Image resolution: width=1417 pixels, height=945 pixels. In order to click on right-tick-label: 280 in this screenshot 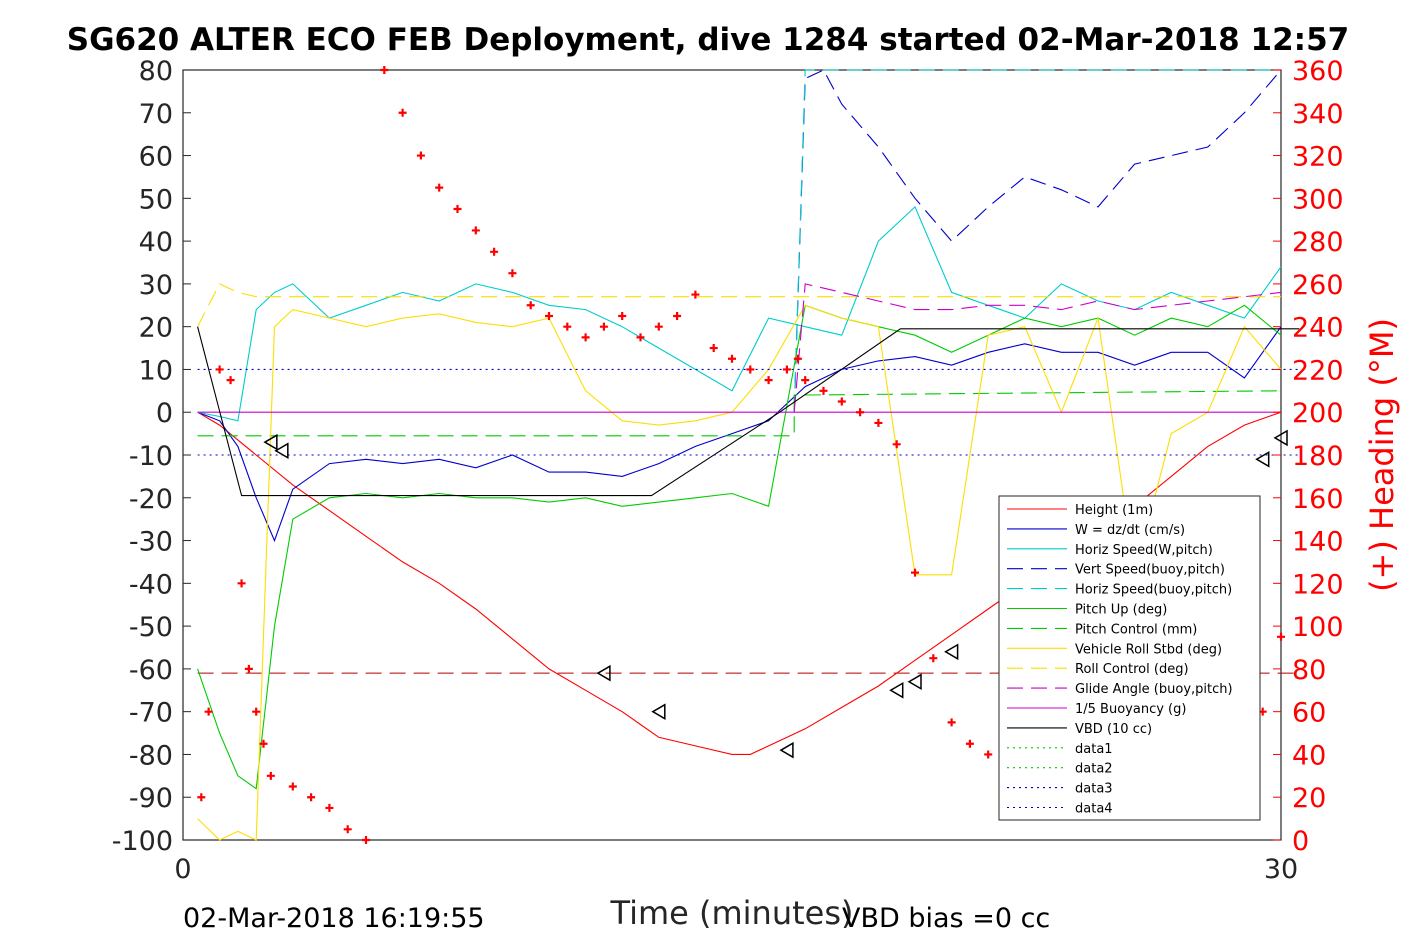, I will do `click(1318, 242)`.